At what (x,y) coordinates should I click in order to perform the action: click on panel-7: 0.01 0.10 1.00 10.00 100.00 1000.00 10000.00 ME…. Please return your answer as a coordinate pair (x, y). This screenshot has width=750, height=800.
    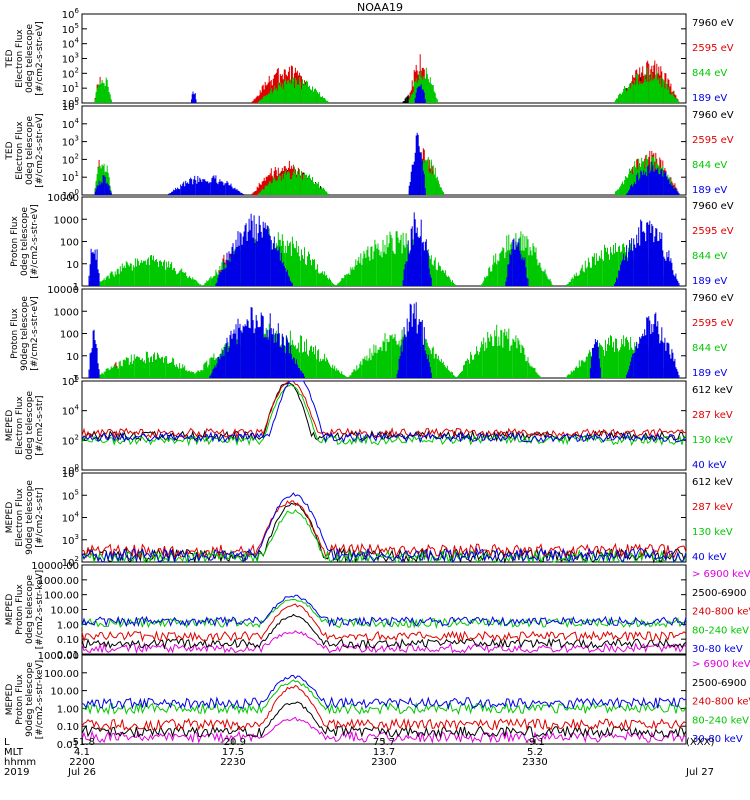
    Looking at the image, I should click on (377, 611).